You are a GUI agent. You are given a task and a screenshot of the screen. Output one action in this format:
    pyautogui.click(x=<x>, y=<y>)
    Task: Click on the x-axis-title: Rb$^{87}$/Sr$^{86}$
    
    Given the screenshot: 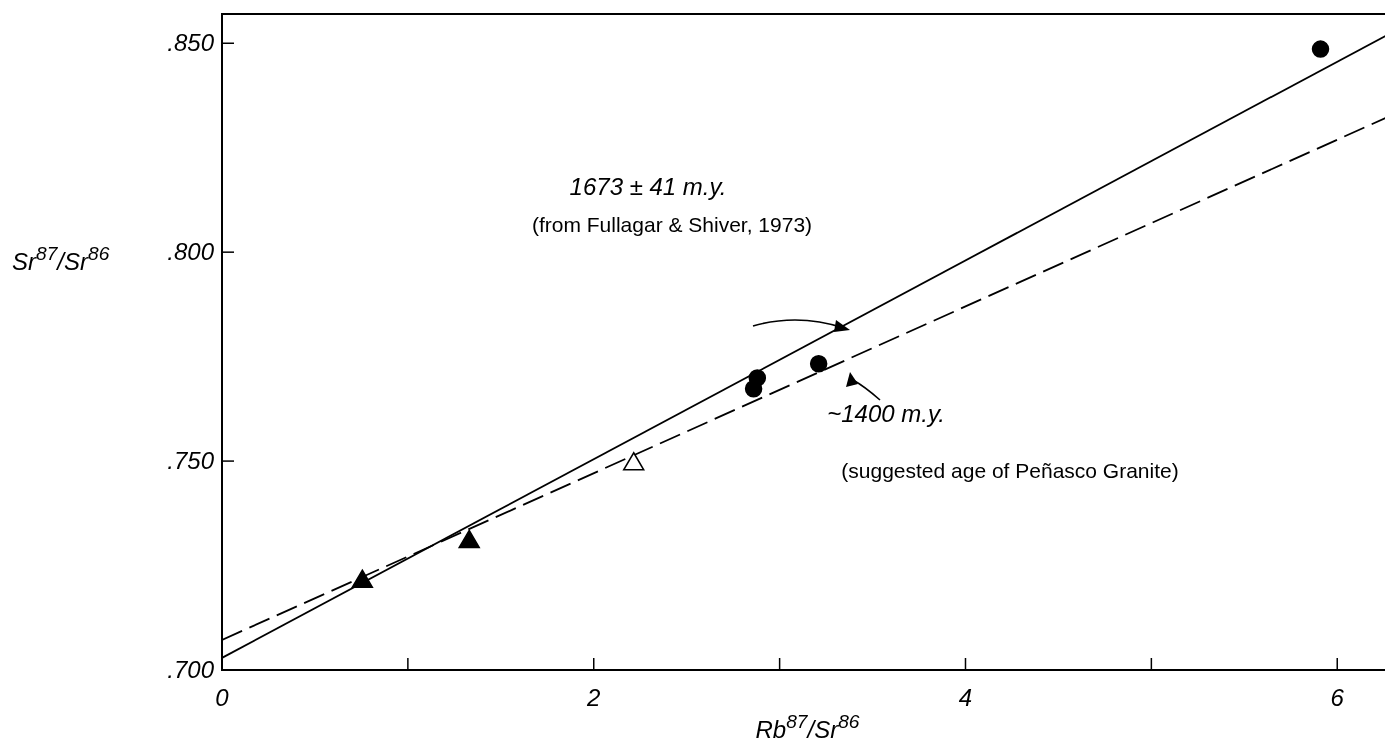 What is the action you would take?
    pyautogui.click(x=807, y=726)
    